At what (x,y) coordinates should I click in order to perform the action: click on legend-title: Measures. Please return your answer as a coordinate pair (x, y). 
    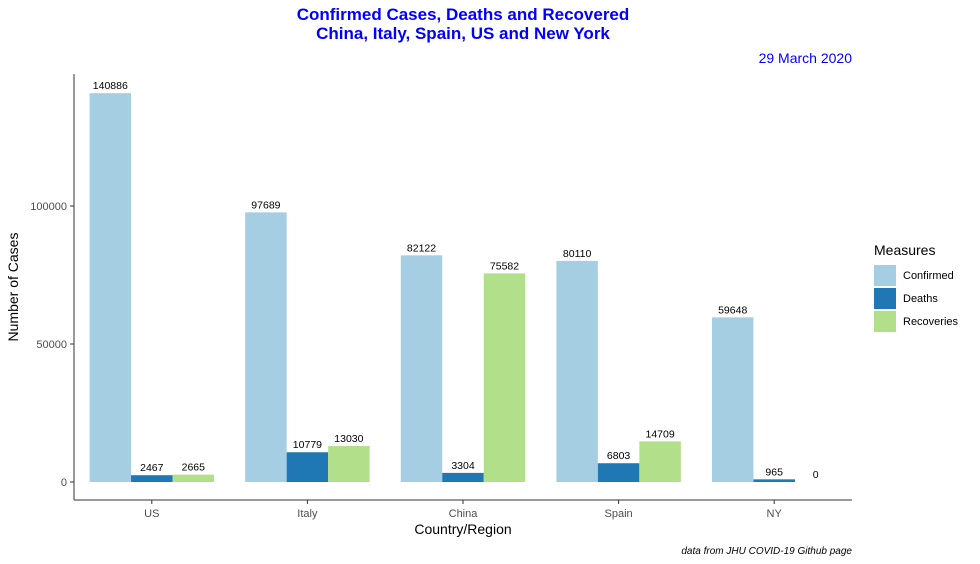
    Looking at the image, I should click on (904, 250).